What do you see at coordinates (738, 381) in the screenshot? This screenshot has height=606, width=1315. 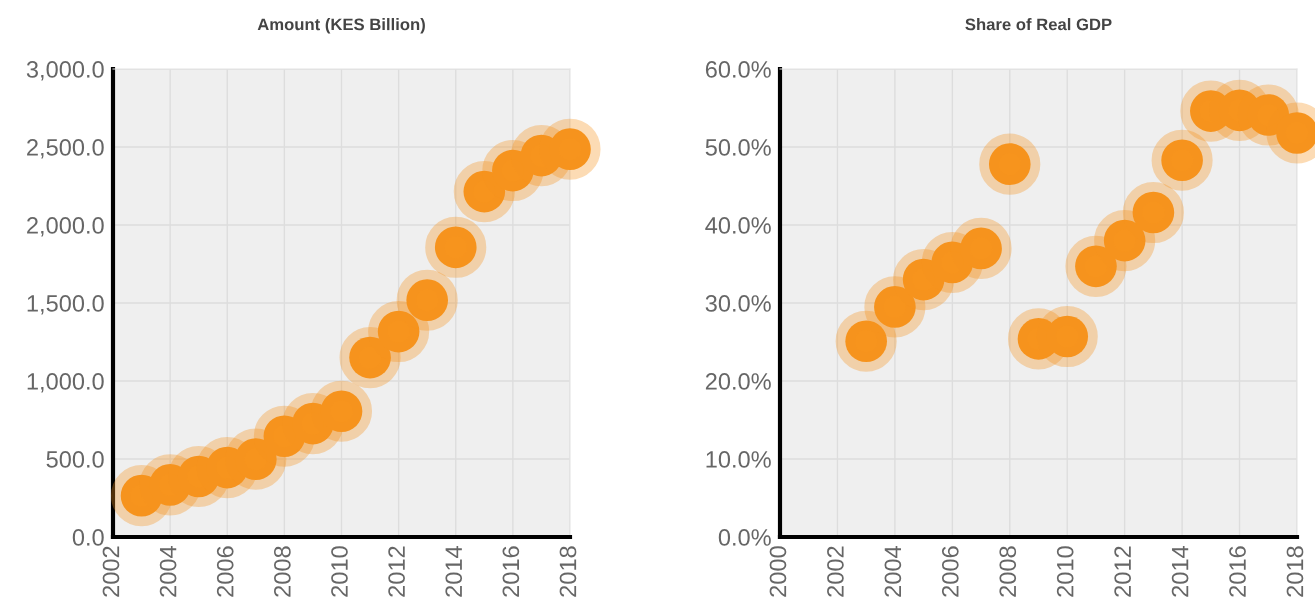 I see `y-tick-label: 20.0%` at bounding box center [738, 381].